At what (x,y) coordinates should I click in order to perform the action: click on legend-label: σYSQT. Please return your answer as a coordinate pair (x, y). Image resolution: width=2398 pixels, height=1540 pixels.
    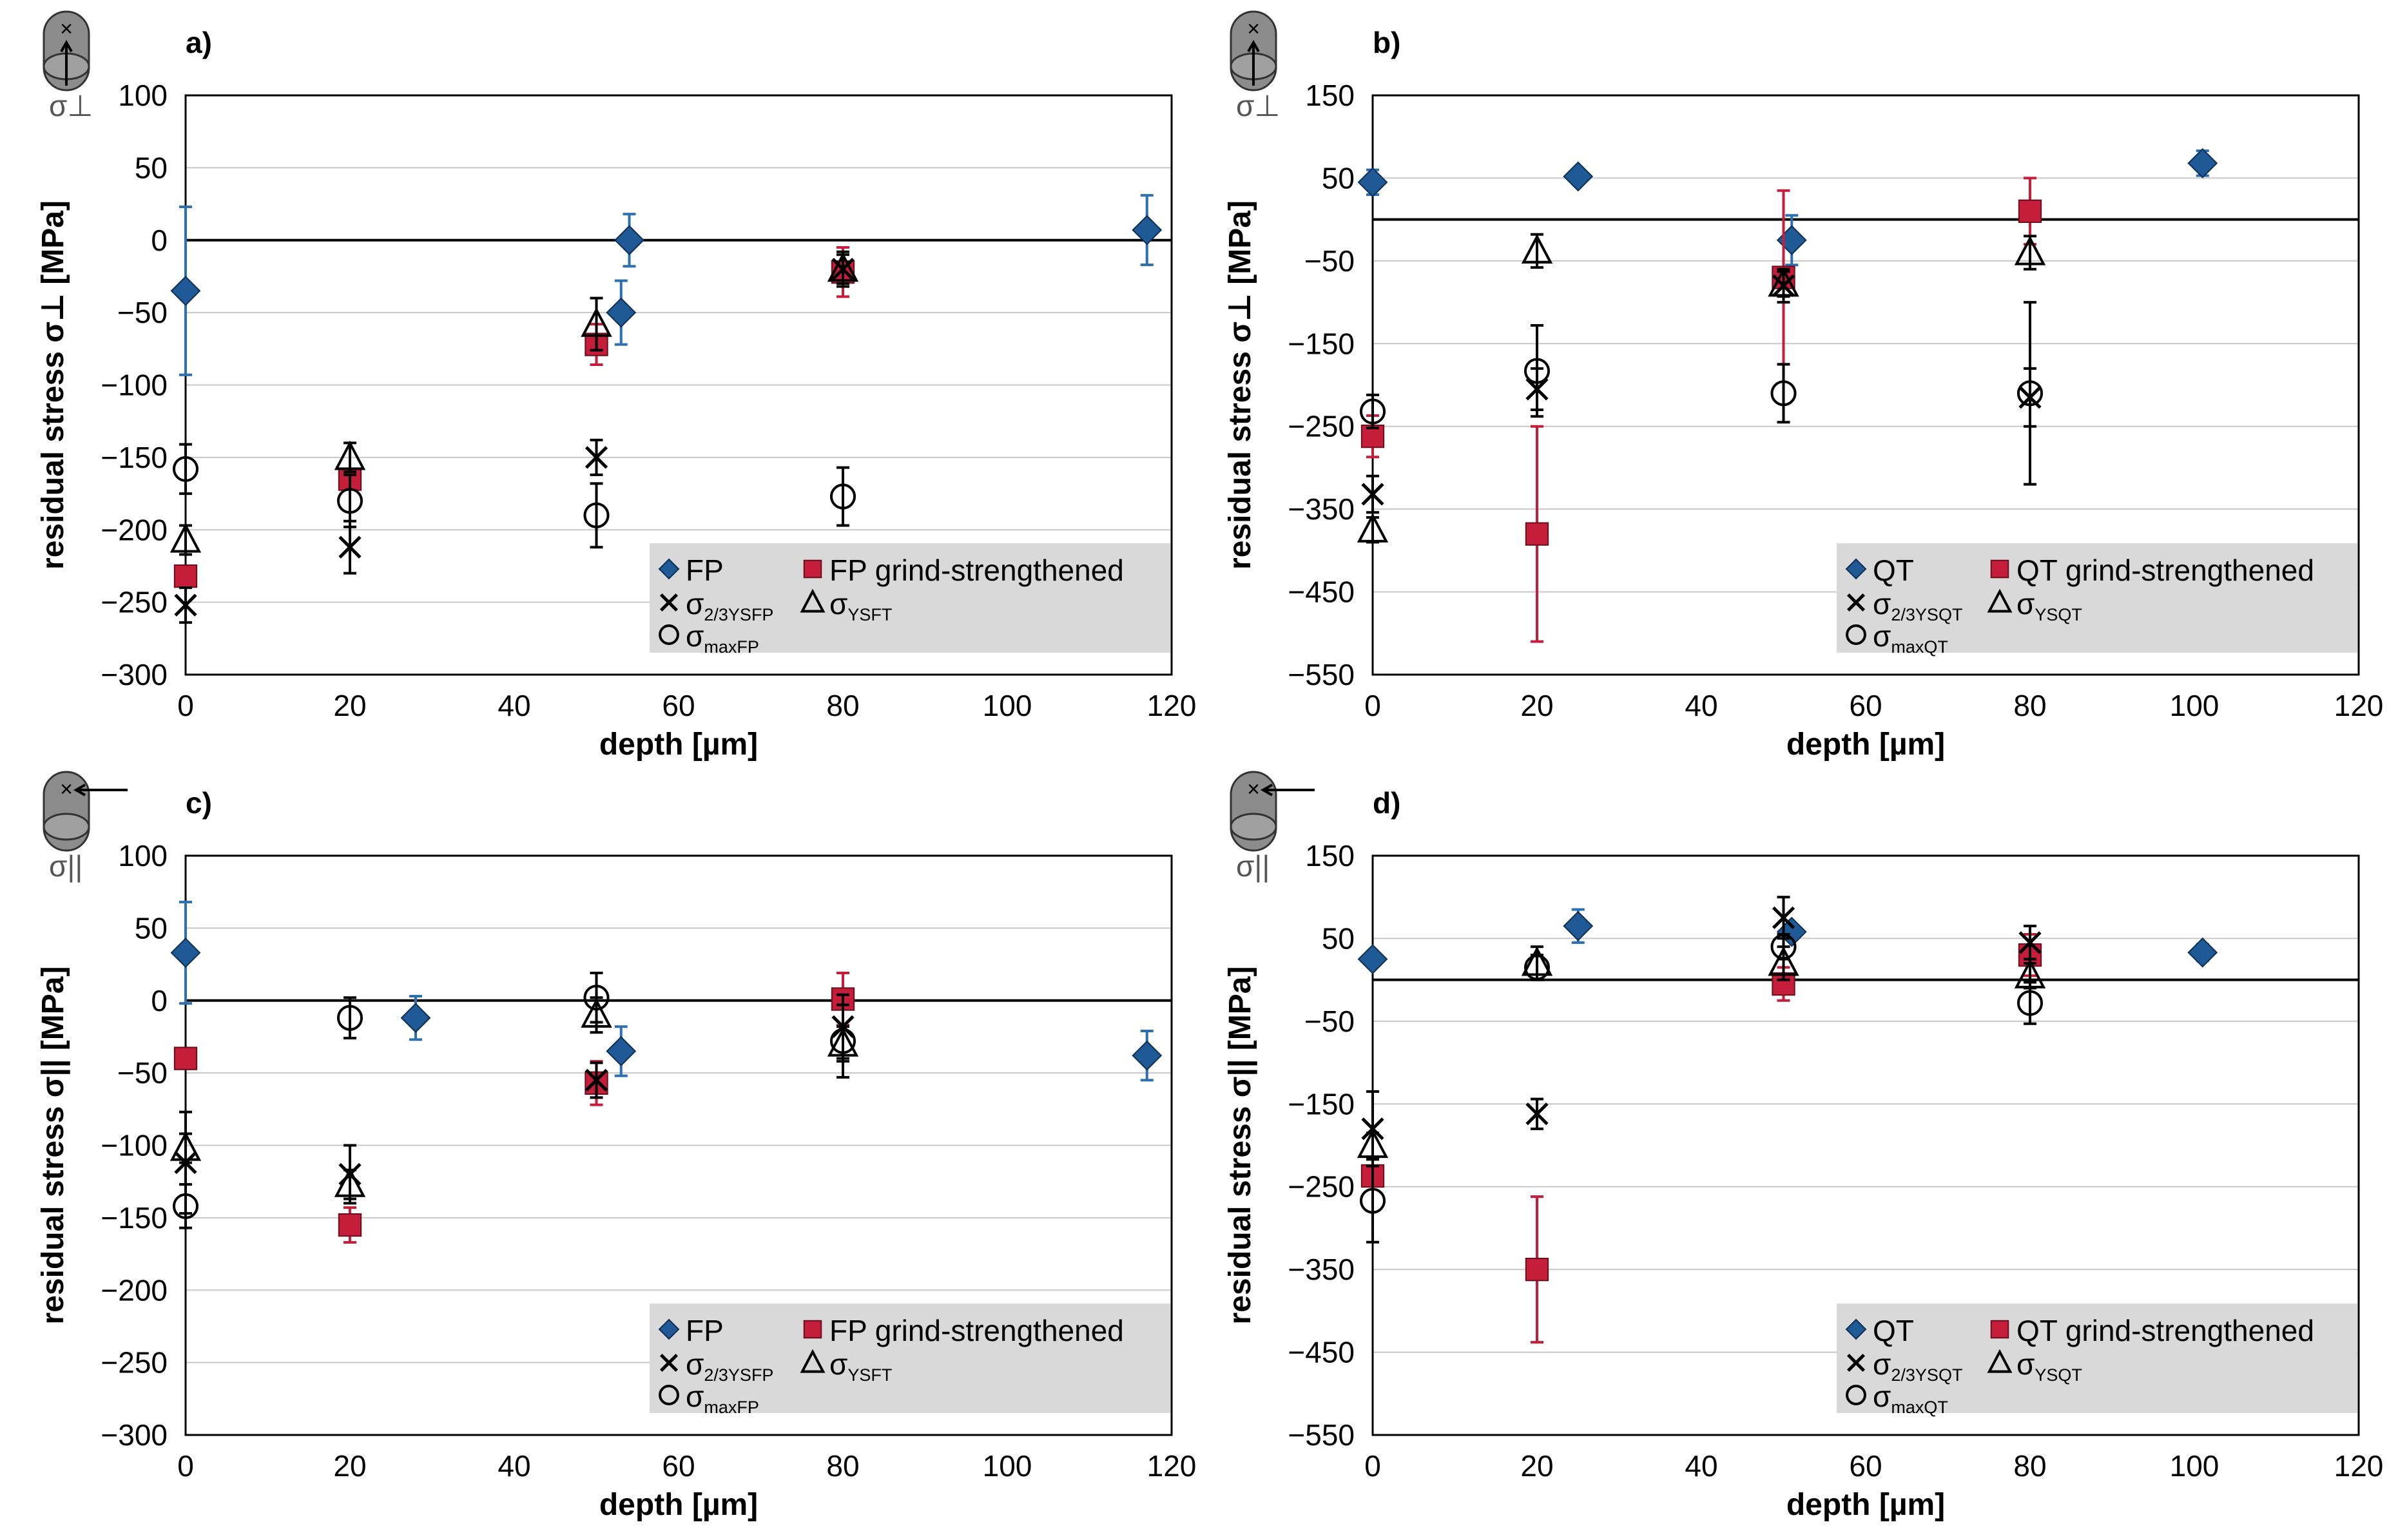
    Looking at the image, I should click on (2049, 1366).